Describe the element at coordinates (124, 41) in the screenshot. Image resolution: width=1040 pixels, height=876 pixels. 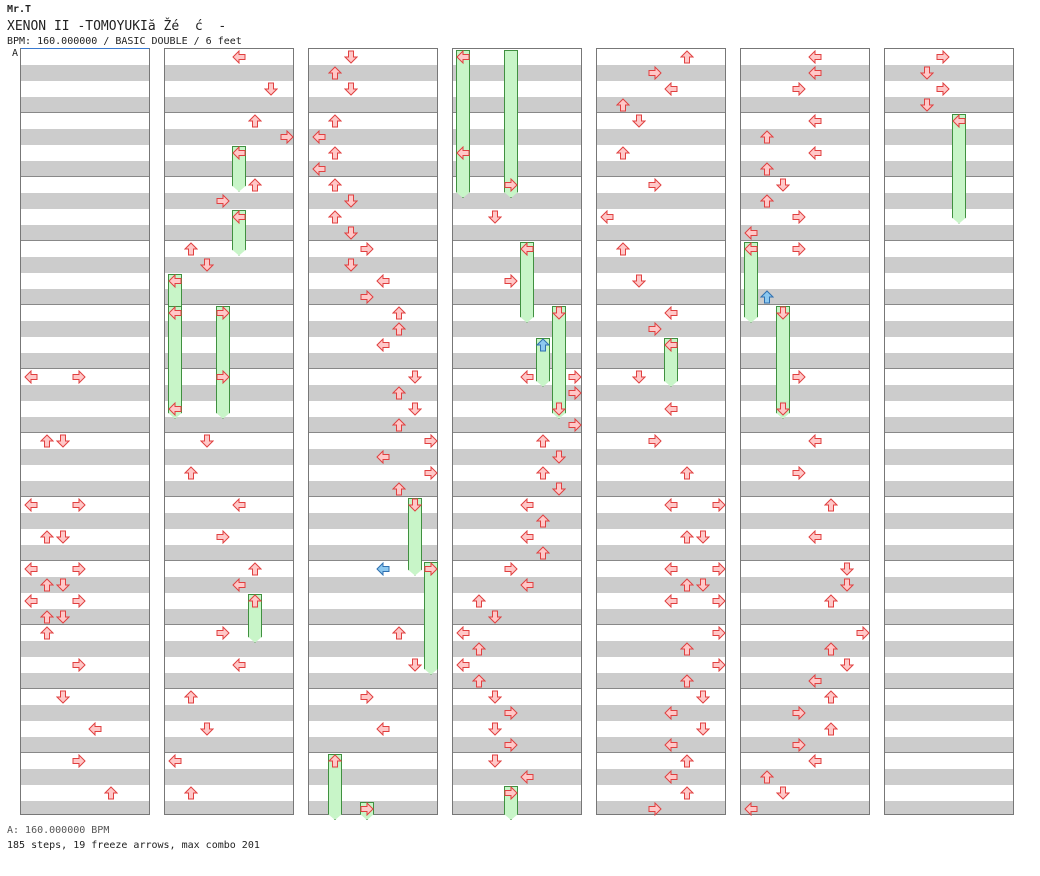
I see `chart-meta: BPM: 160.000000 / BASIC DOUBLE / 6 feet` at that location.